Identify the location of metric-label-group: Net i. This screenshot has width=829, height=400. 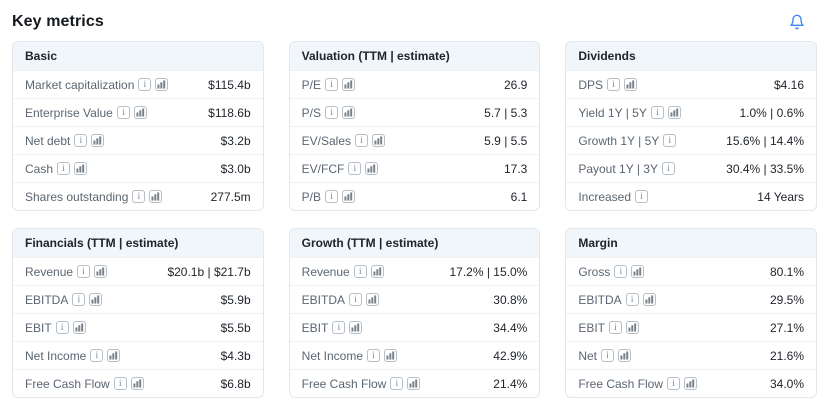
(605, 356).